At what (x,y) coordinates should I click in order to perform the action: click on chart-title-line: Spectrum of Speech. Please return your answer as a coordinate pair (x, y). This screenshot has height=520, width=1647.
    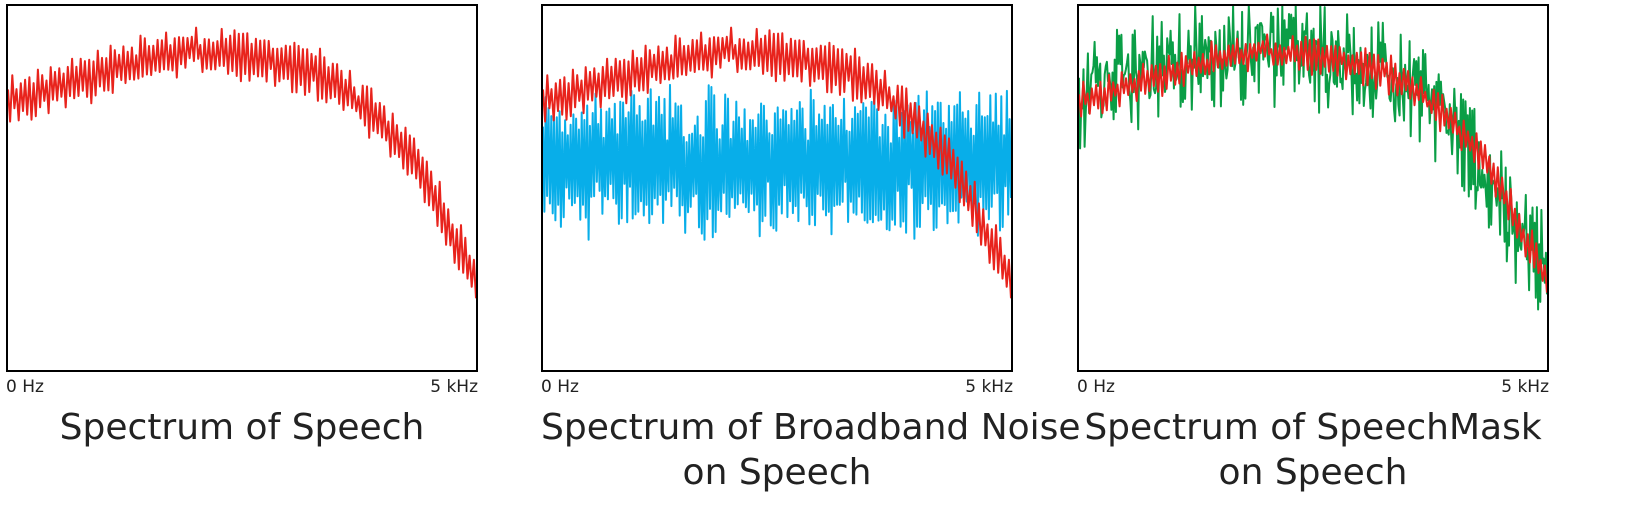
    Looking at the image, I should click on (242, 427).